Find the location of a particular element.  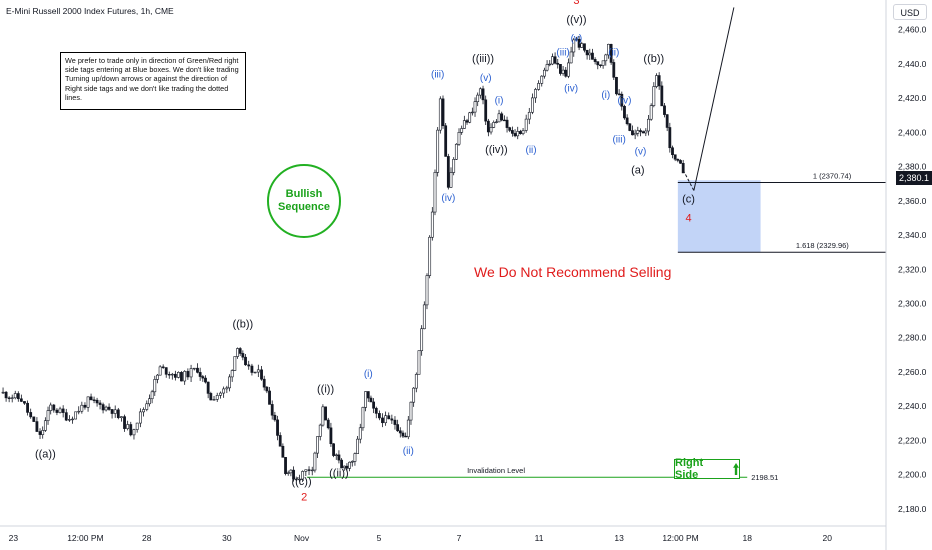

forecast-line is located at coordinates (714, 99).